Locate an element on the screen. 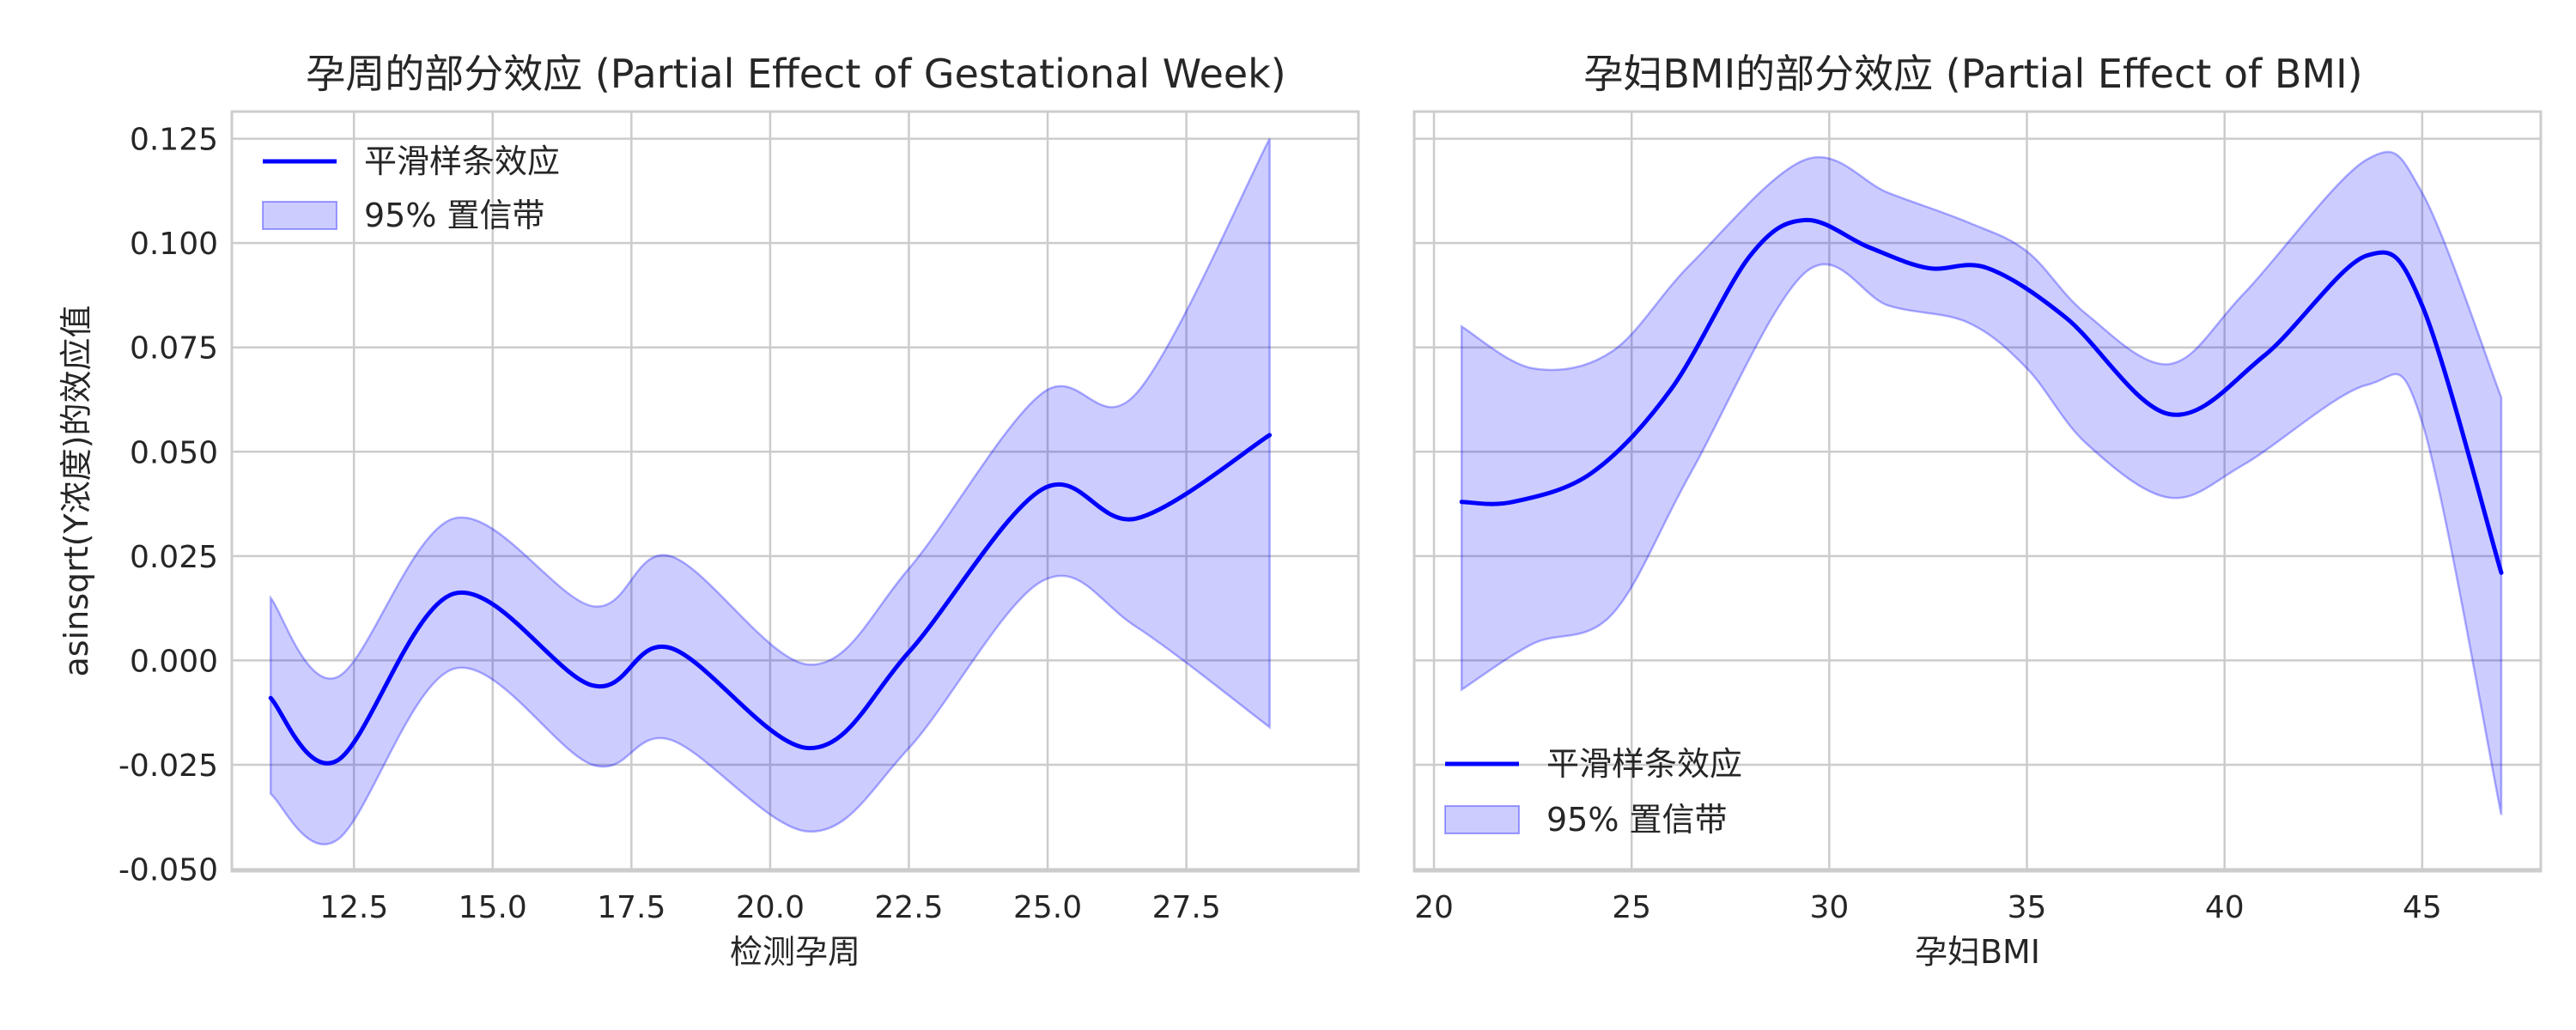  x-tick-label: 20 is located at coordinates (1434, 907).